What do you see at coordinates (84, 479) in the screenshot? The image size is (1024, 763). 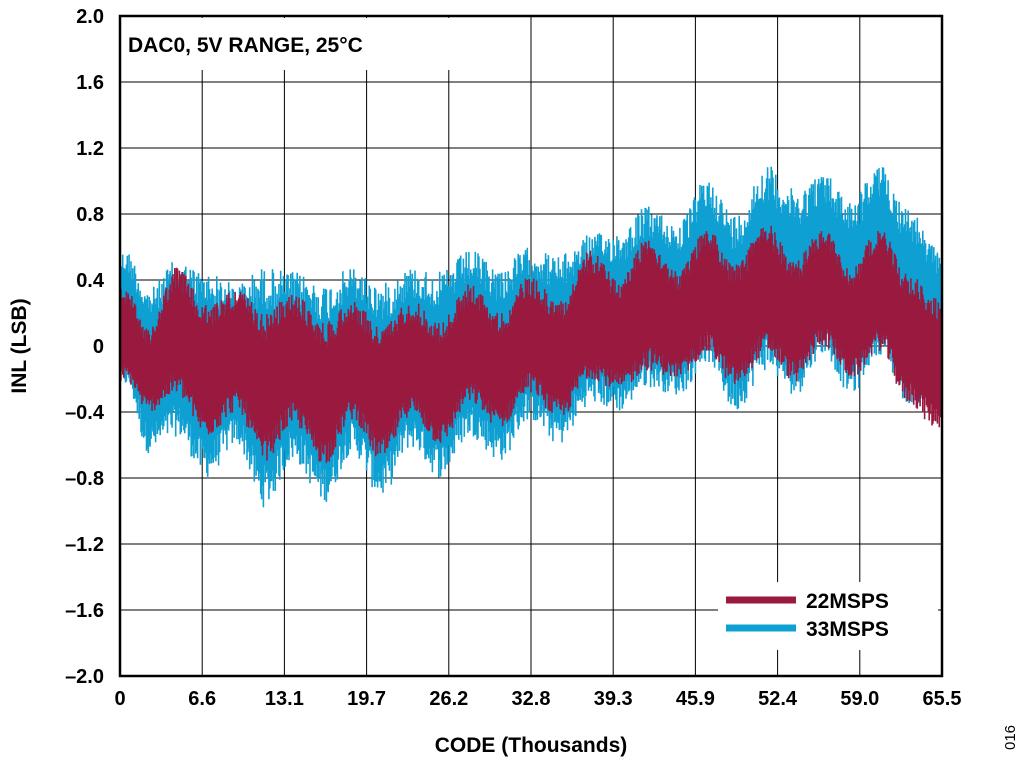 I see `y-tick-label: –0.8` at bounding box center [84, 479].